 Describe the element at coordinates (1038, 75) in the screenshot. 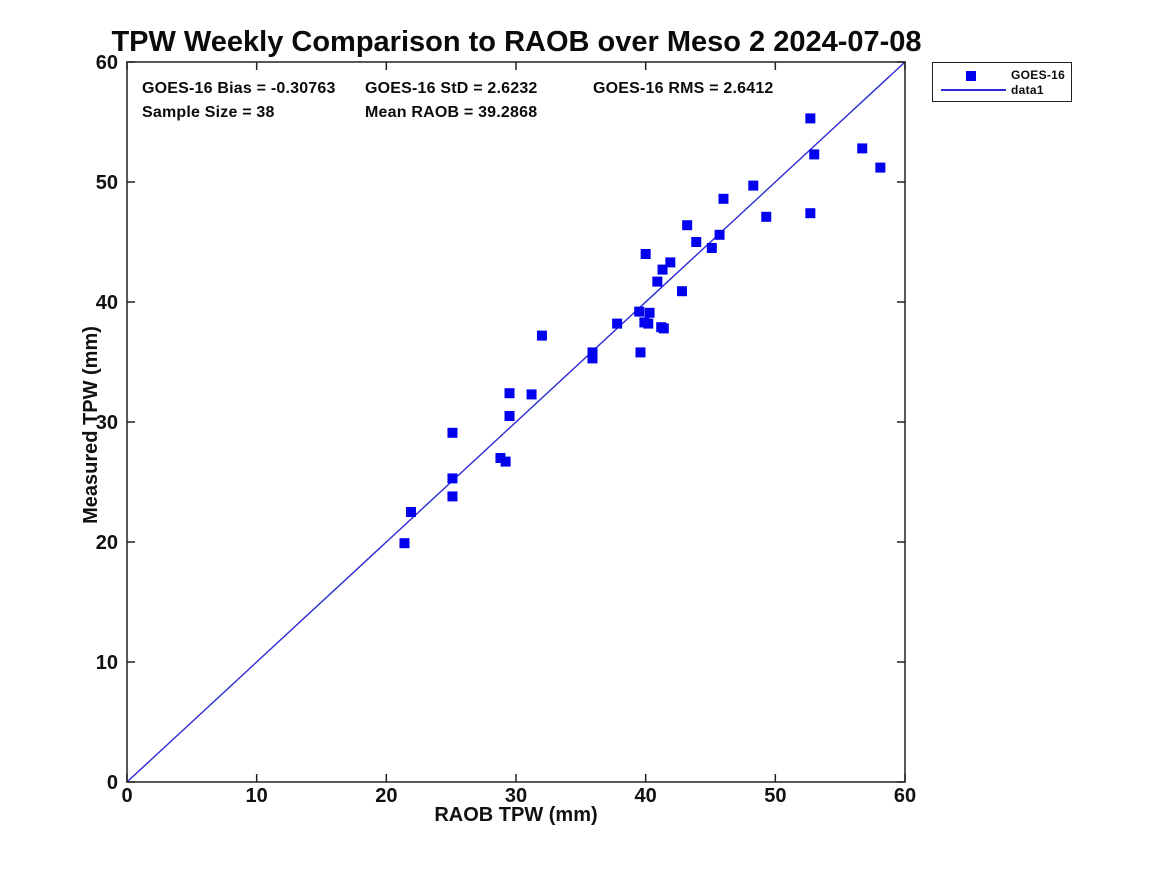

I see `legend-entry-goes16: GOES-16` at that location.